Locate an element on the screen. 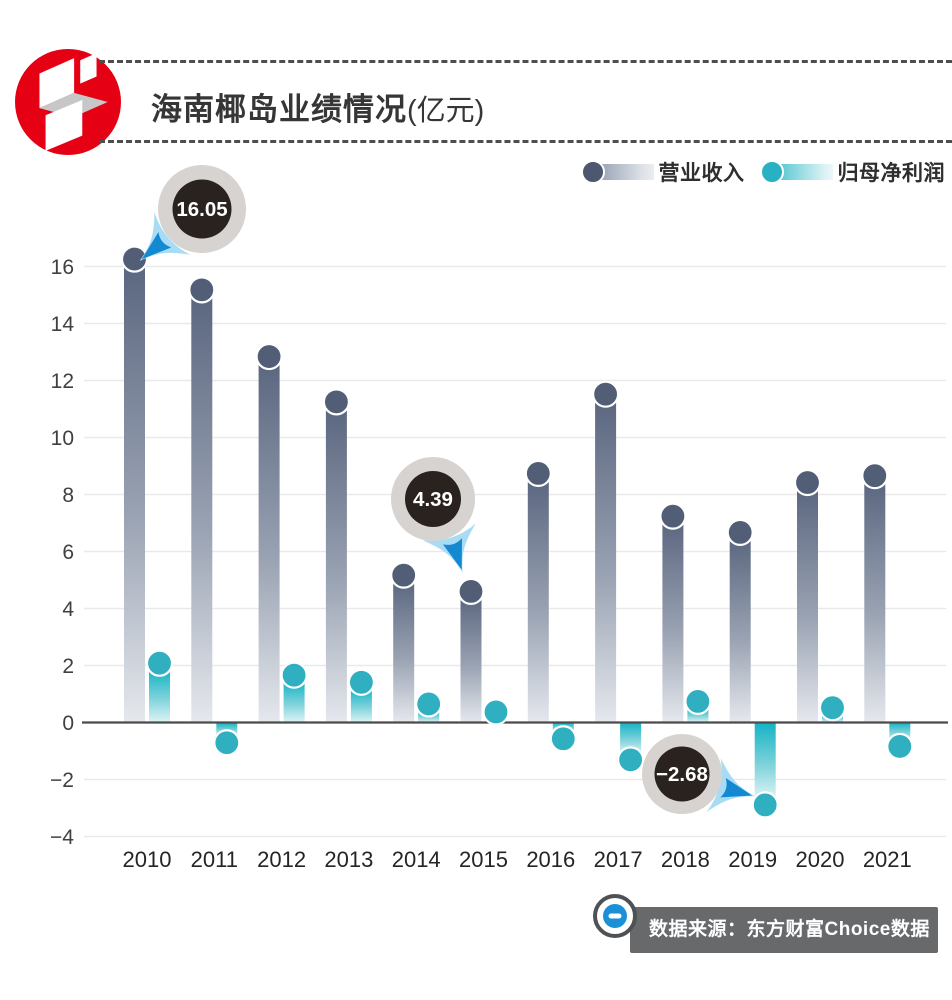 This screenshot has width=952, height=1000. bar-cap-revenue-2019 is located at coordinates (740, 532).